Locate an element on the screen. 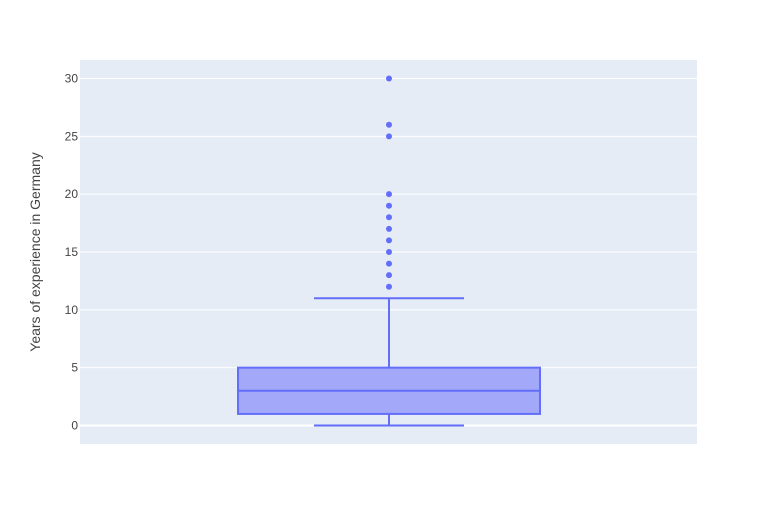 Image resolution: width=777 pixels, height=525 pixels. y-tick-label: 5 is located at coordinates (74, 368).